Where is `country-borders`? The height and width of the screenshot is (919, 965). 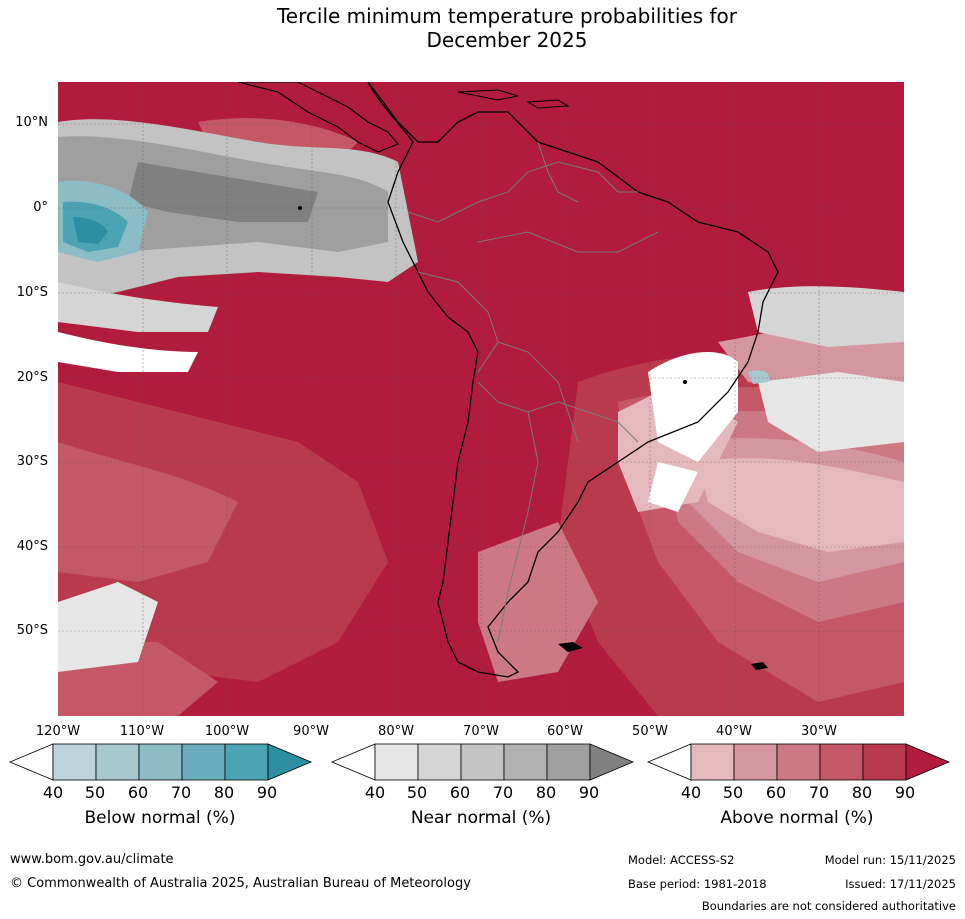
country-borders is located at coordinates (533, 392).